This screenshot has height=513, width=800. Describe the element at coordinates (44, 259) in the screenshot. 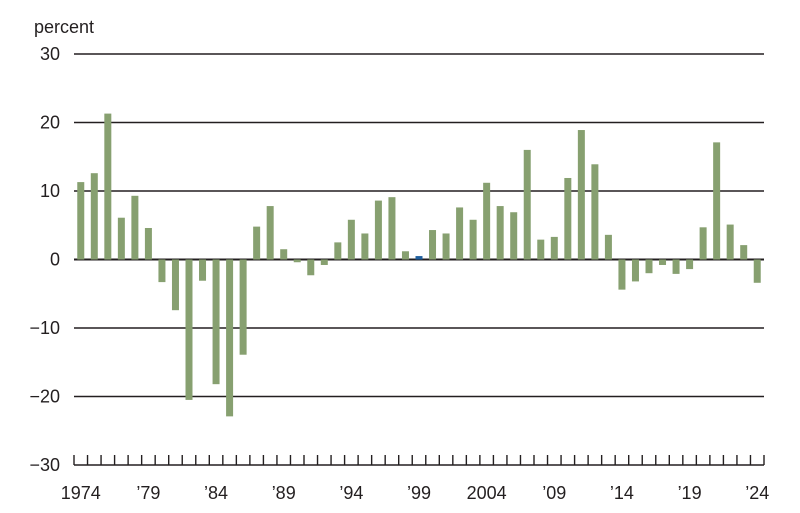

I see `y-axis-tick-labels: 30 20 10 0 −10 −20 −30` at that location.